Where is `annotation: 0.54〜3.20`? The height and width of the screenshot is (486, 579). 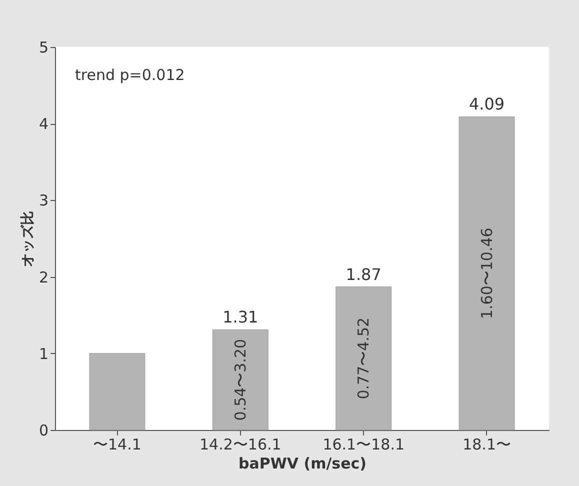
annotation: 0.54〜3.20 is located at coordinates (240, 379).